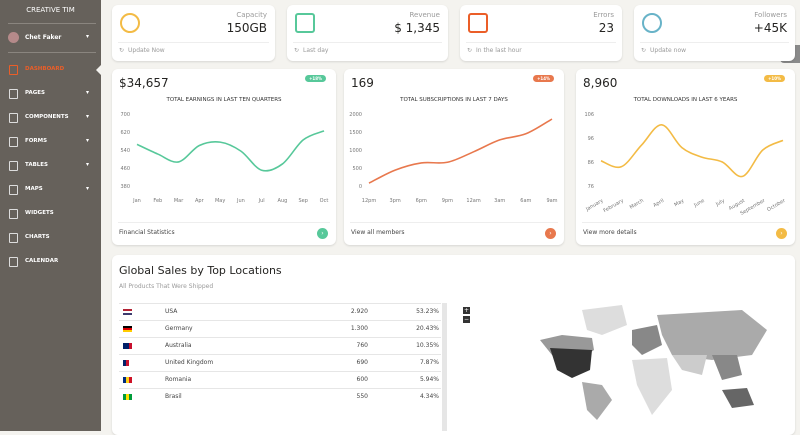 This screenshot has height=435, width=800. What do you see at coordinates (499, 50) in the screenshot?
I see `stat-footer: In the last hour` at bounding box center [499, 50].